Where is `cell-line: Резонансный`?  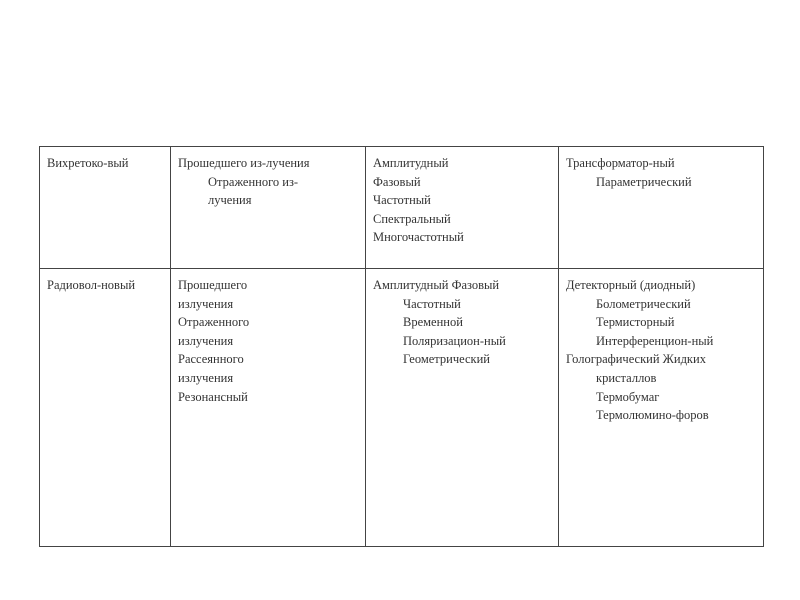
cell-line: Резонансный is located at coordinates (213, 396).